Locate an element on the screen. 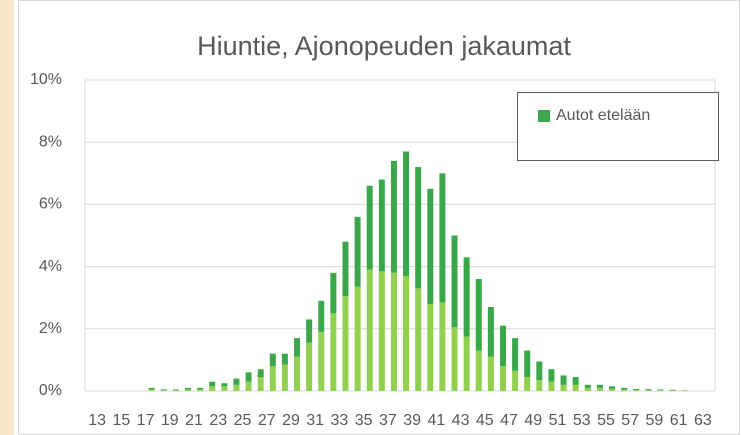  x-tick-label: 61 is located at coordinates (679, 420).